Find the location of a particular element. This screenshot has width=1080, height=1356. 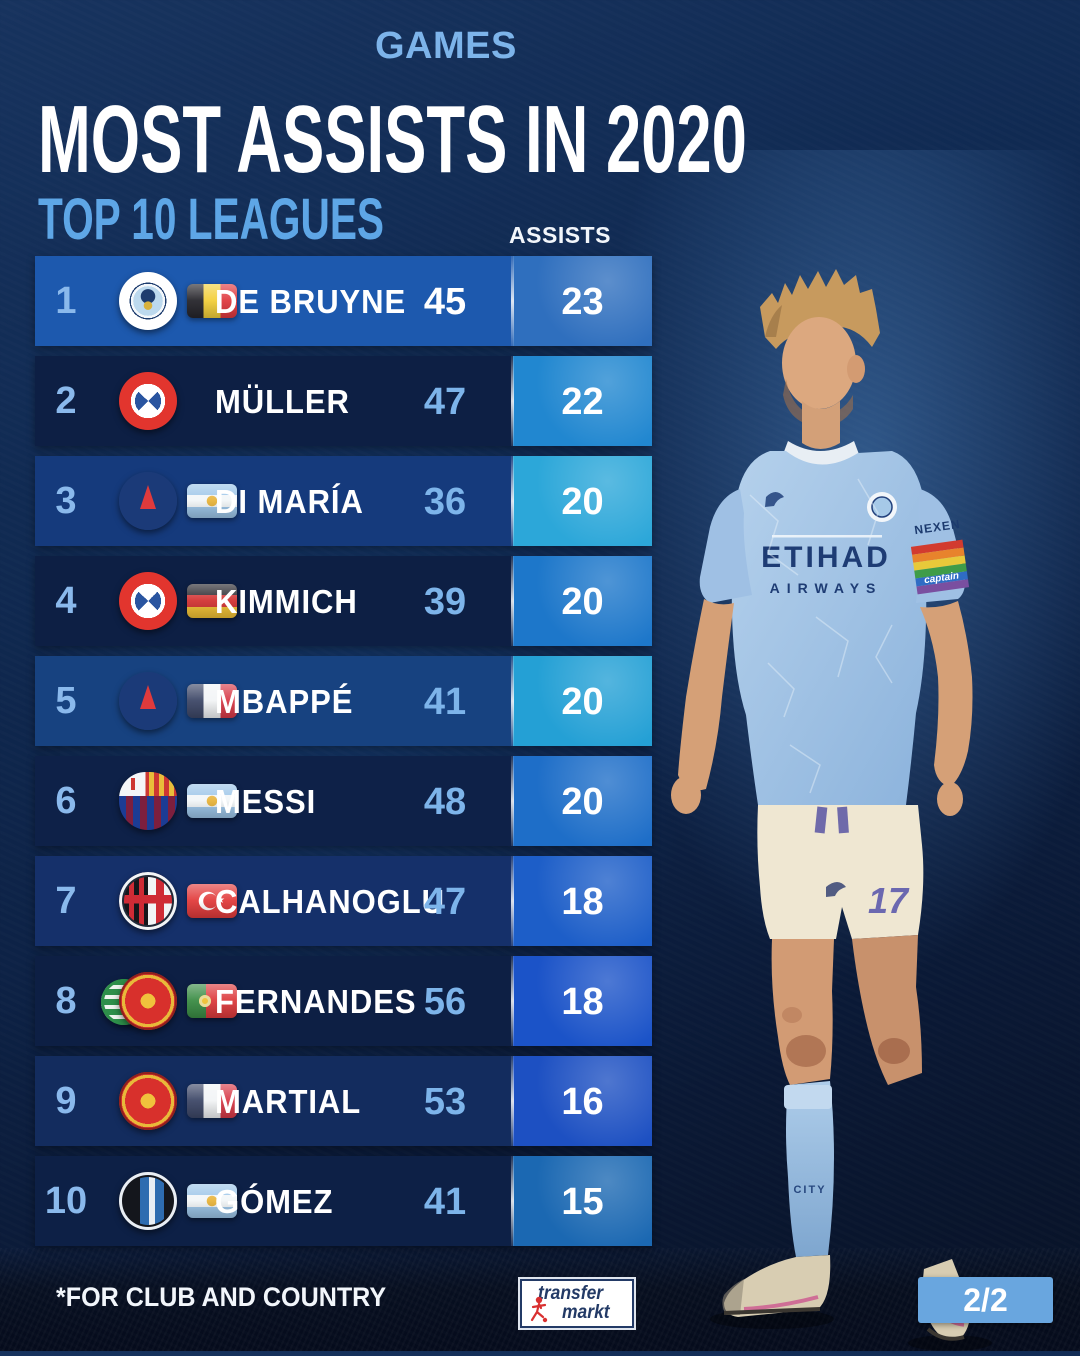

sock-text: CITY is located at coordinates (809, 1190).